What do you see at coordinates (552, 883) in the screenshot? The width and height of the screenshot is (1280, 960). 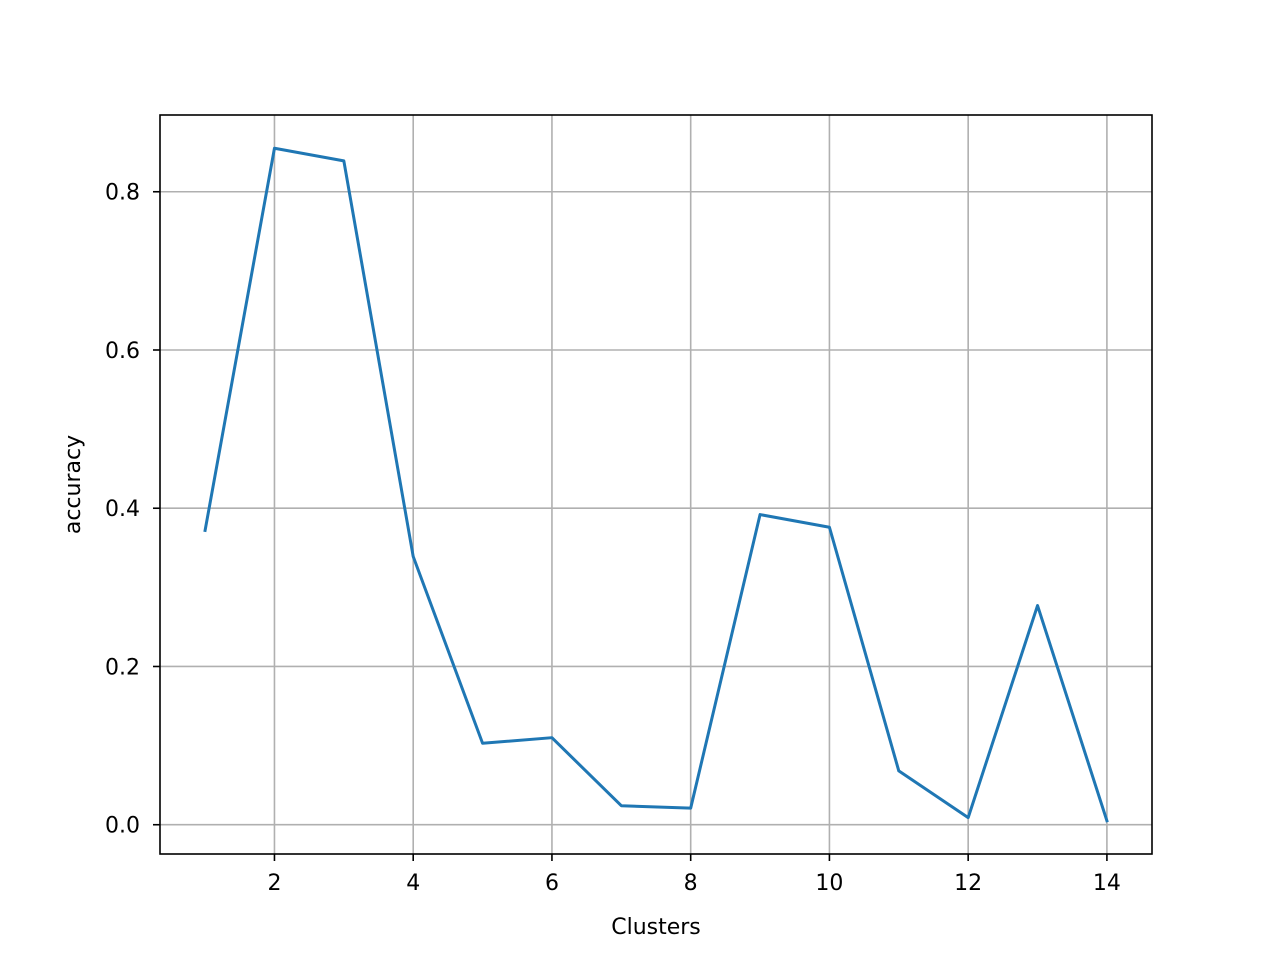 I see `x-tick-label: 6` at bounding box center [552, 883].